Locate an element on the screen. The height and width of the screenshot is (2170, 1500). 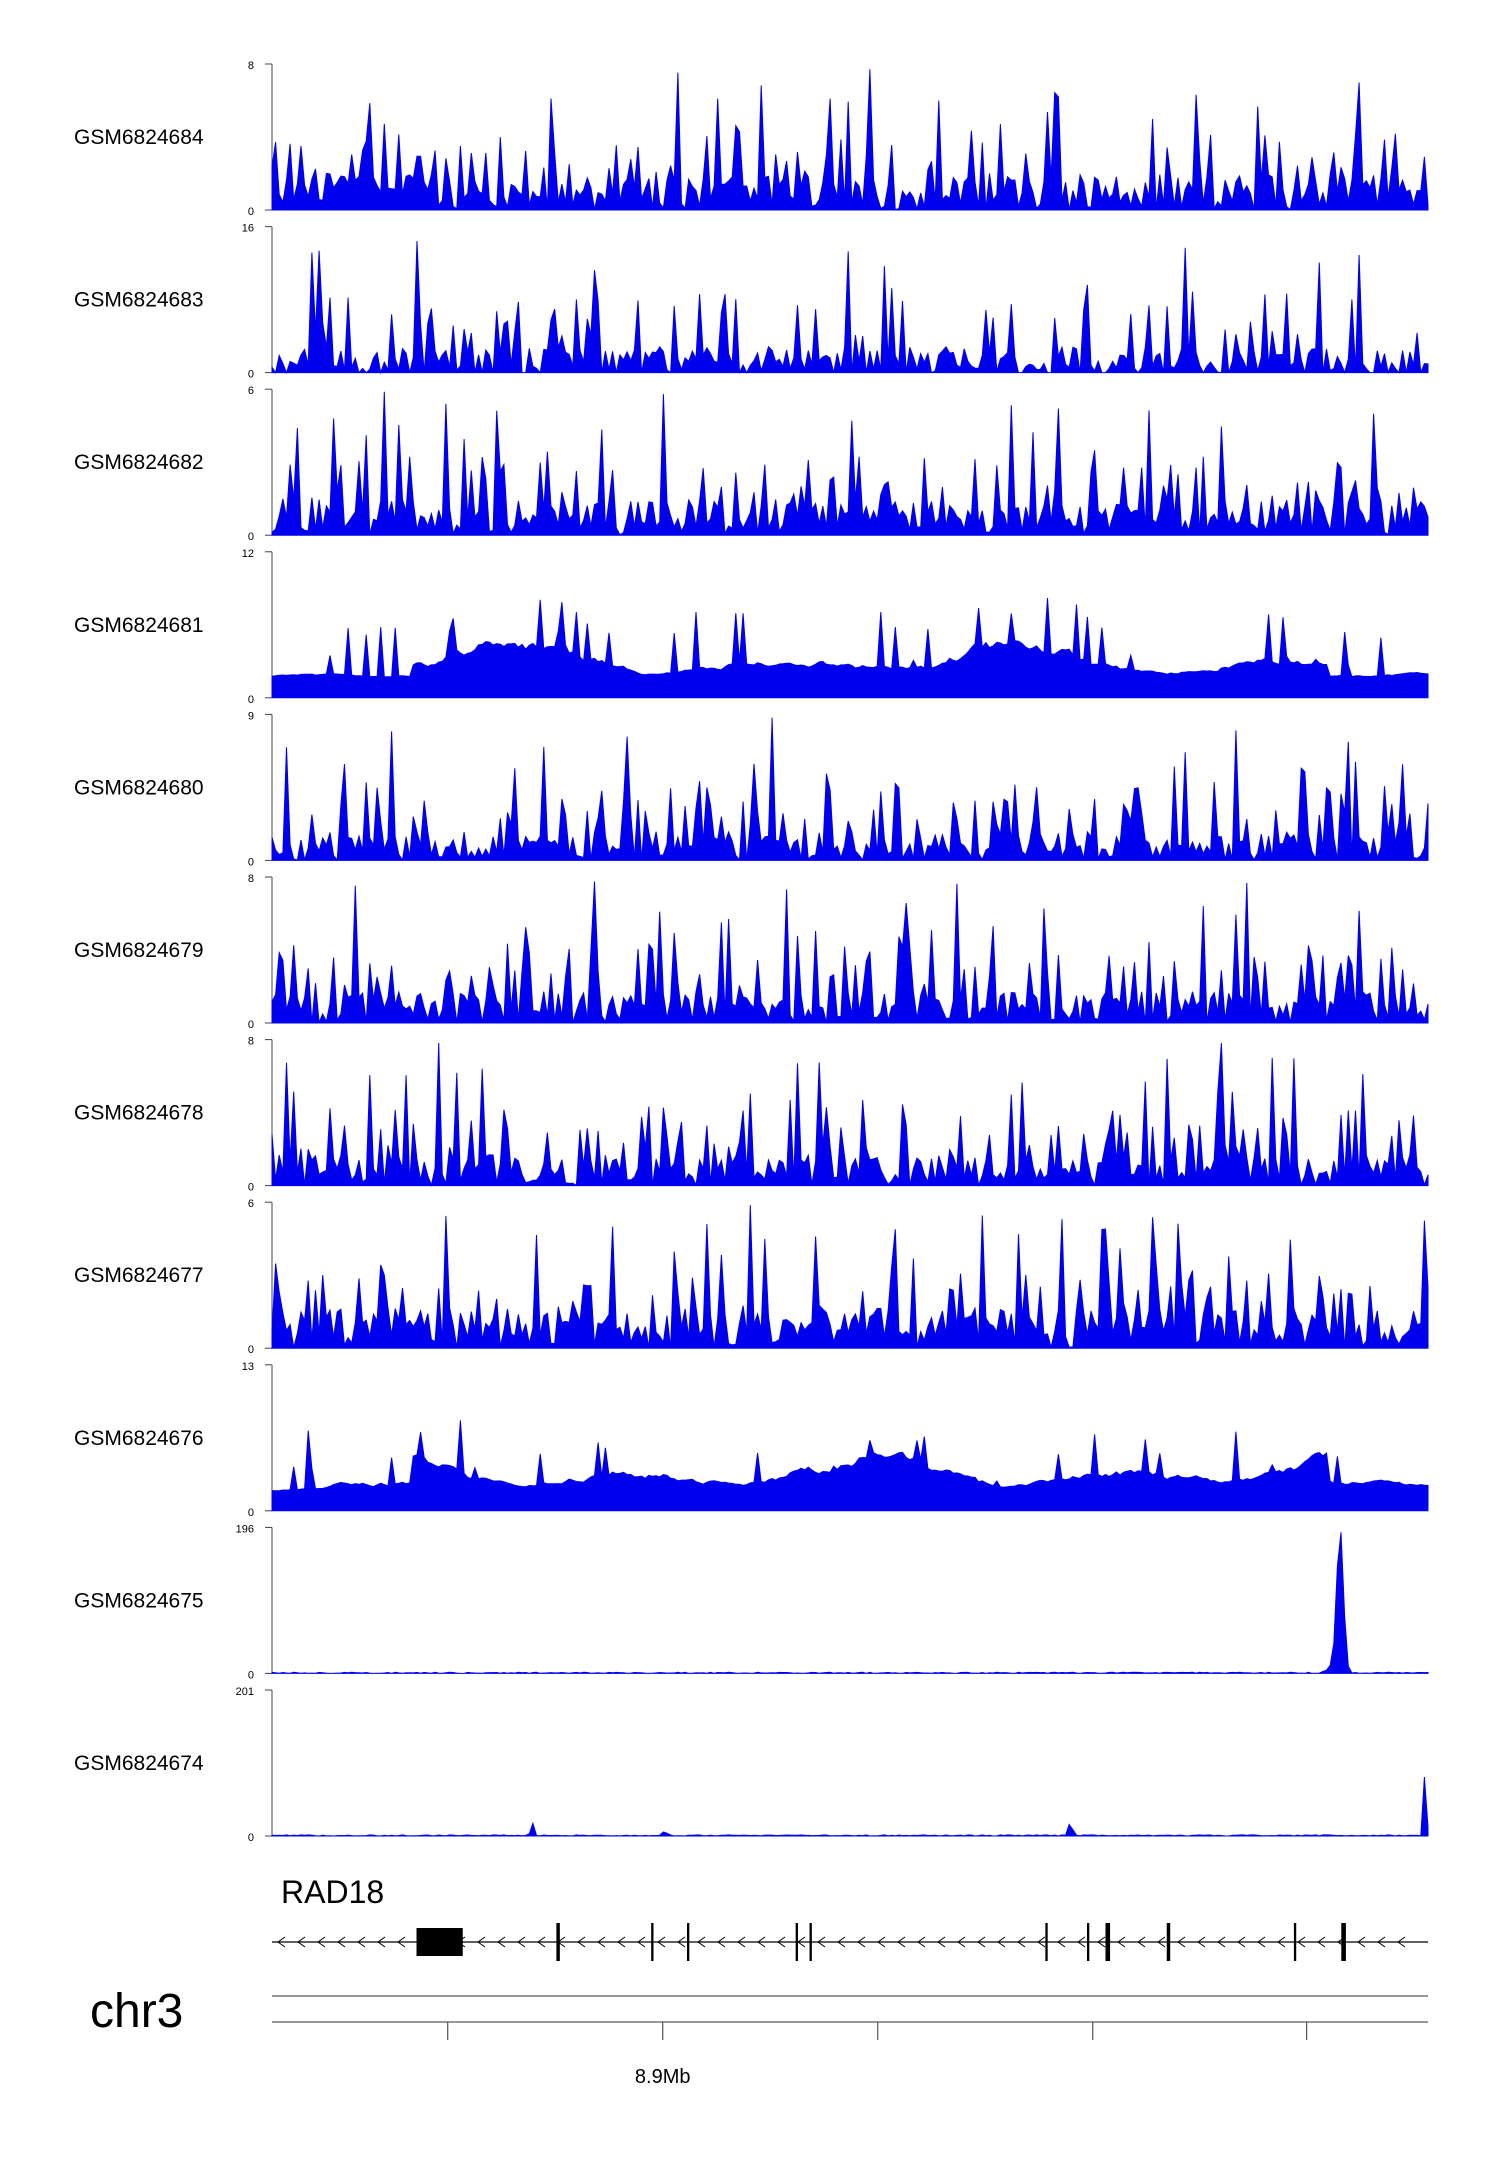
track-GSM6824683: GSM6824683 16 0 is located at coordinates (751, 302).